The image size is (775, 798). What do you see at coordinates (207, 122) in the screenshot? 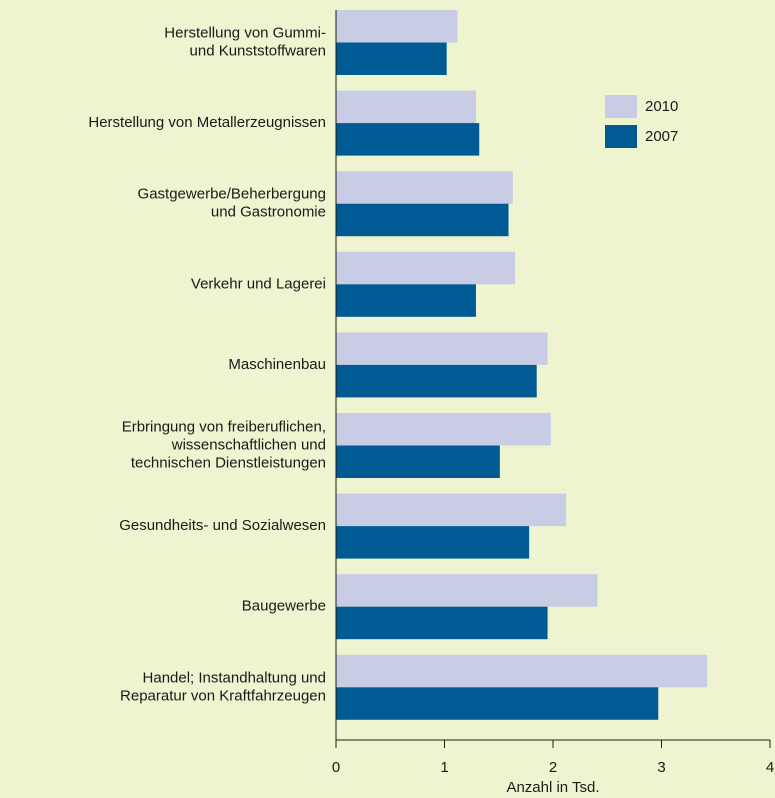
I see `y-tick-label: Herstellung von Metallerzeugnissen` at bounding box center [207, 122].